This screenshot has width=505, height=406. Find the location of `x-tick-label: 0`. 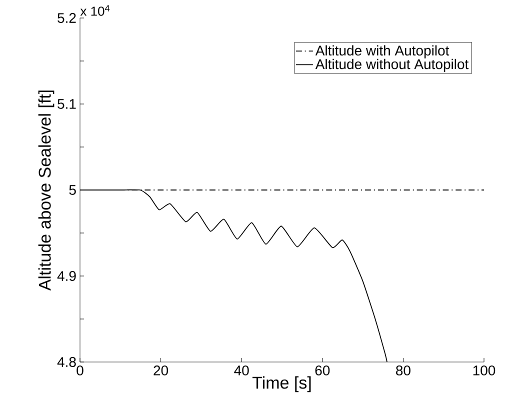

x-tick-label: 0 is located at coordinates (80, 371).